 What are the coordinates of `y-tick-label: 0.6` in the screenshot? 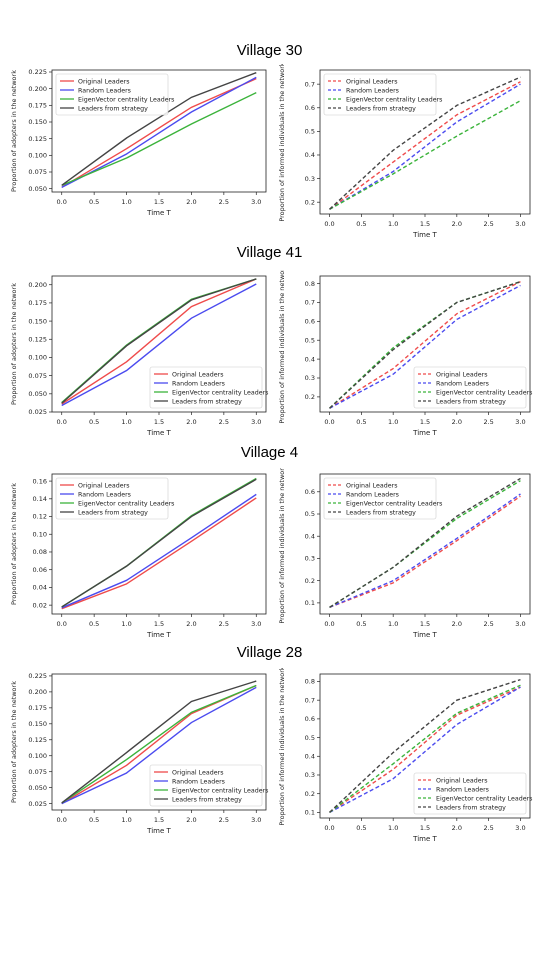 It's located at (310, 719).